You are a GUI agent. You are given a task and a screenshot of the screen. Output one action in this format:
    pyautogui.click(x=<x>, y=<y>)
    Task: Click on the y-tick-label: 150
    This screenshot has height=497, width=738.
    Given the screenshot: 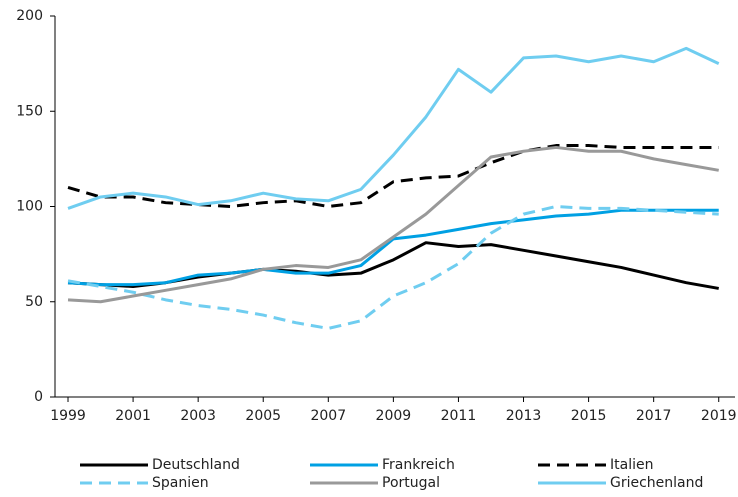 What is the action you would take?
    pyautogui.click(x=29, y=111)
    